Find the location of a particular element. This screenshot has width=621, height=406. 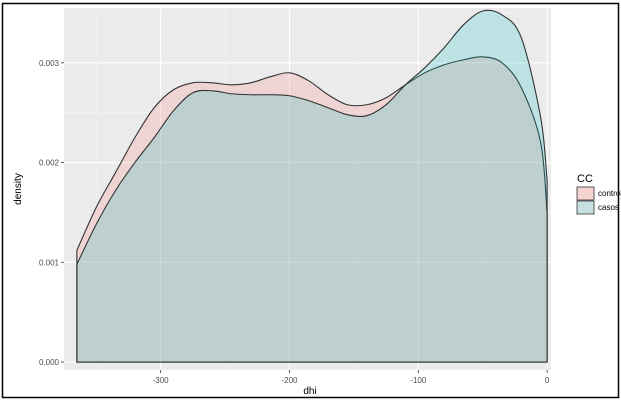

legend: CC control casos is located at coordinates (598, 194).